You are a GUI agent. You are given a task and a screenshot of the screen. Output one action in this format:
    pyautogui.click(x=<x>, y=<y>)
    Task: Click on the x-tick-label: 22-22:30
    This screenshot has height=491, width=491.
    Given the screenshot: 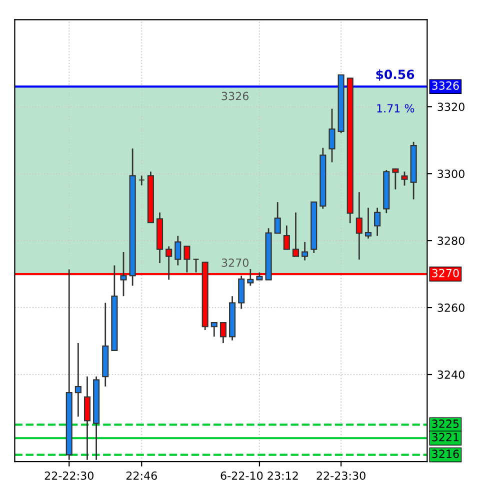 What is the action you would take?
    pyautogui.click(x=69, y=475)
    